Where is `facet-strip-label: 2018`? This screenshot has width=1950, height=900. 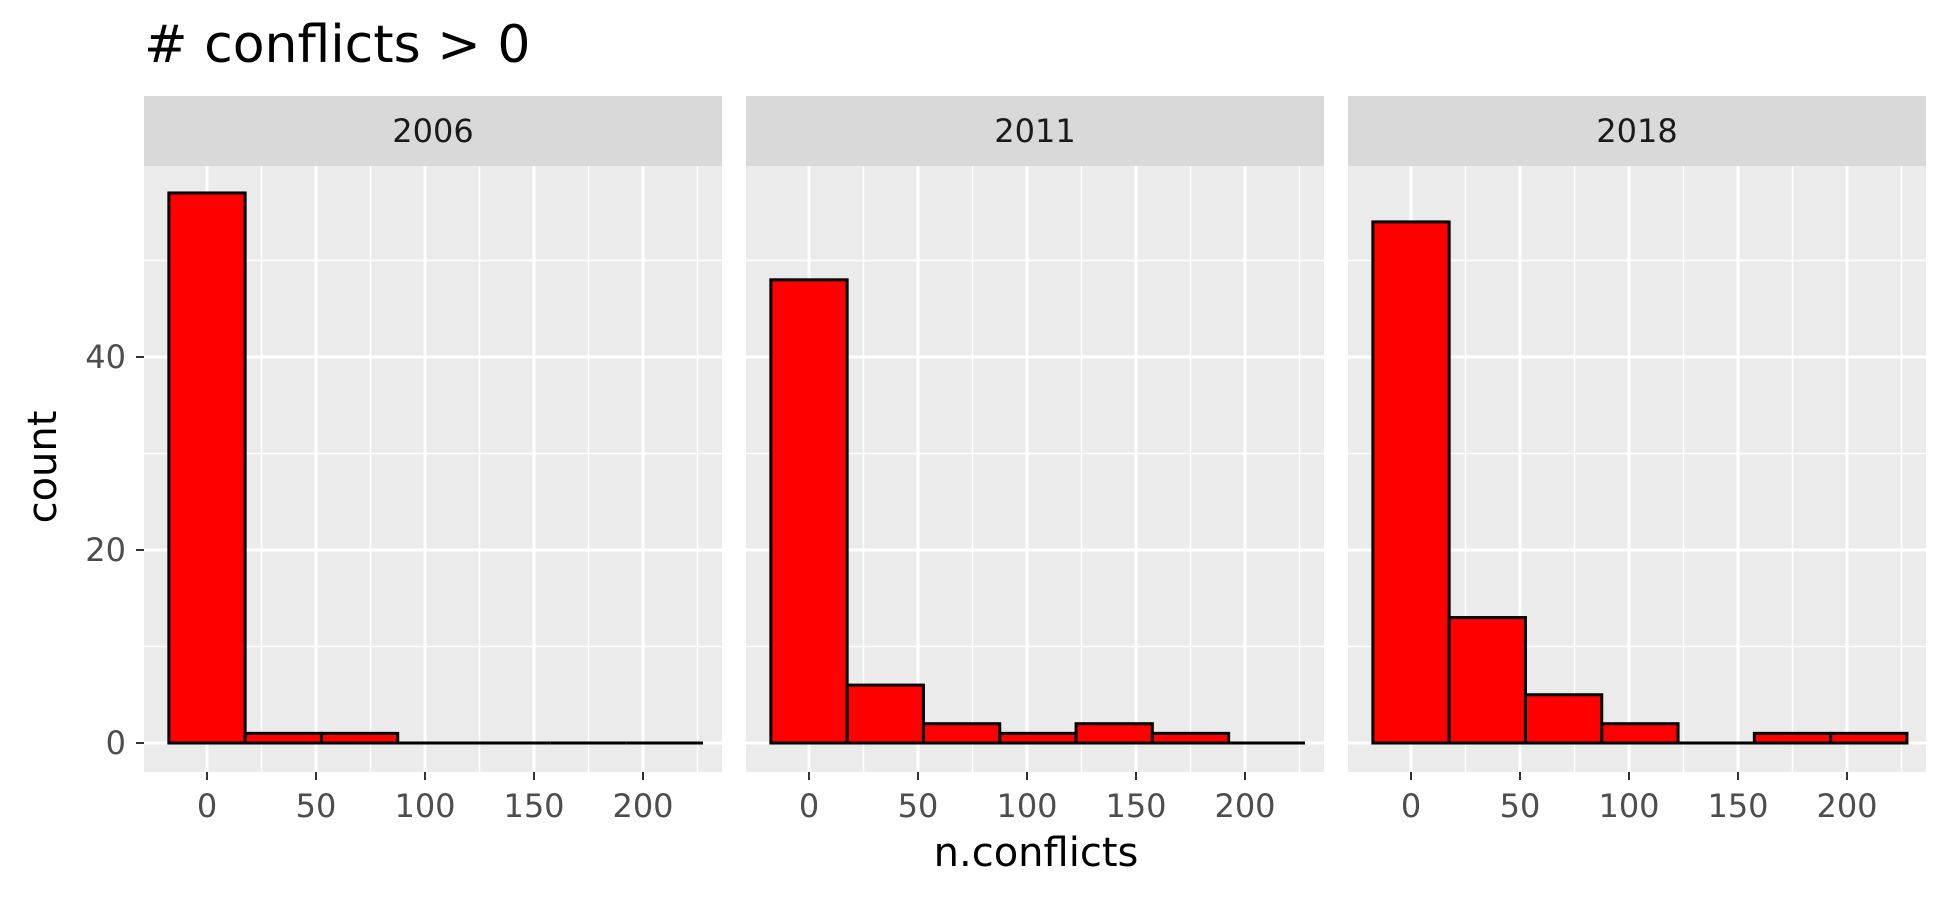
facet-strip-label: 2018 is located at coordinates (1636, 131).